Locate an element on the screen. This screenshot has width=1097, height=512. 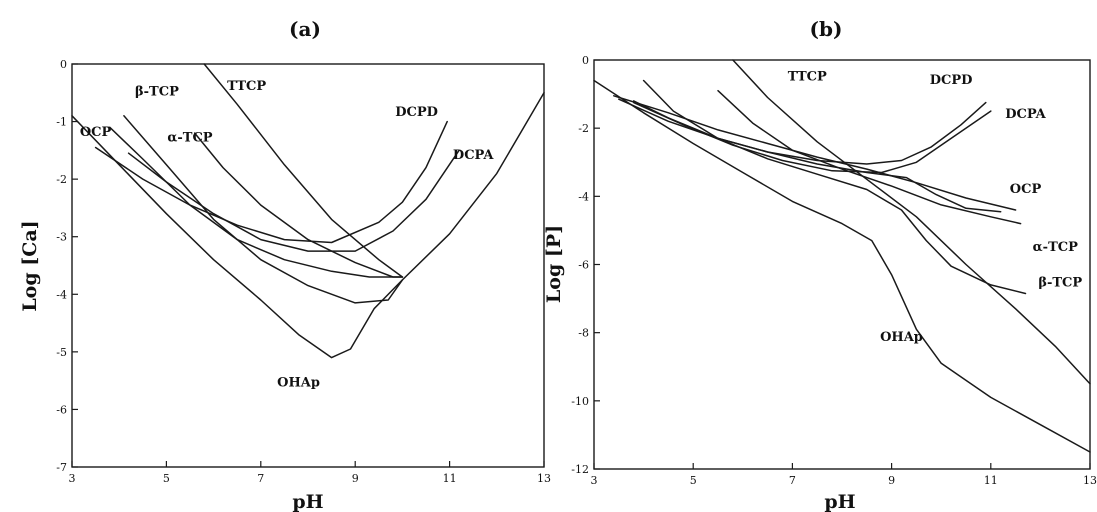
curve-unlabeled is located at coordinates (815, 153).